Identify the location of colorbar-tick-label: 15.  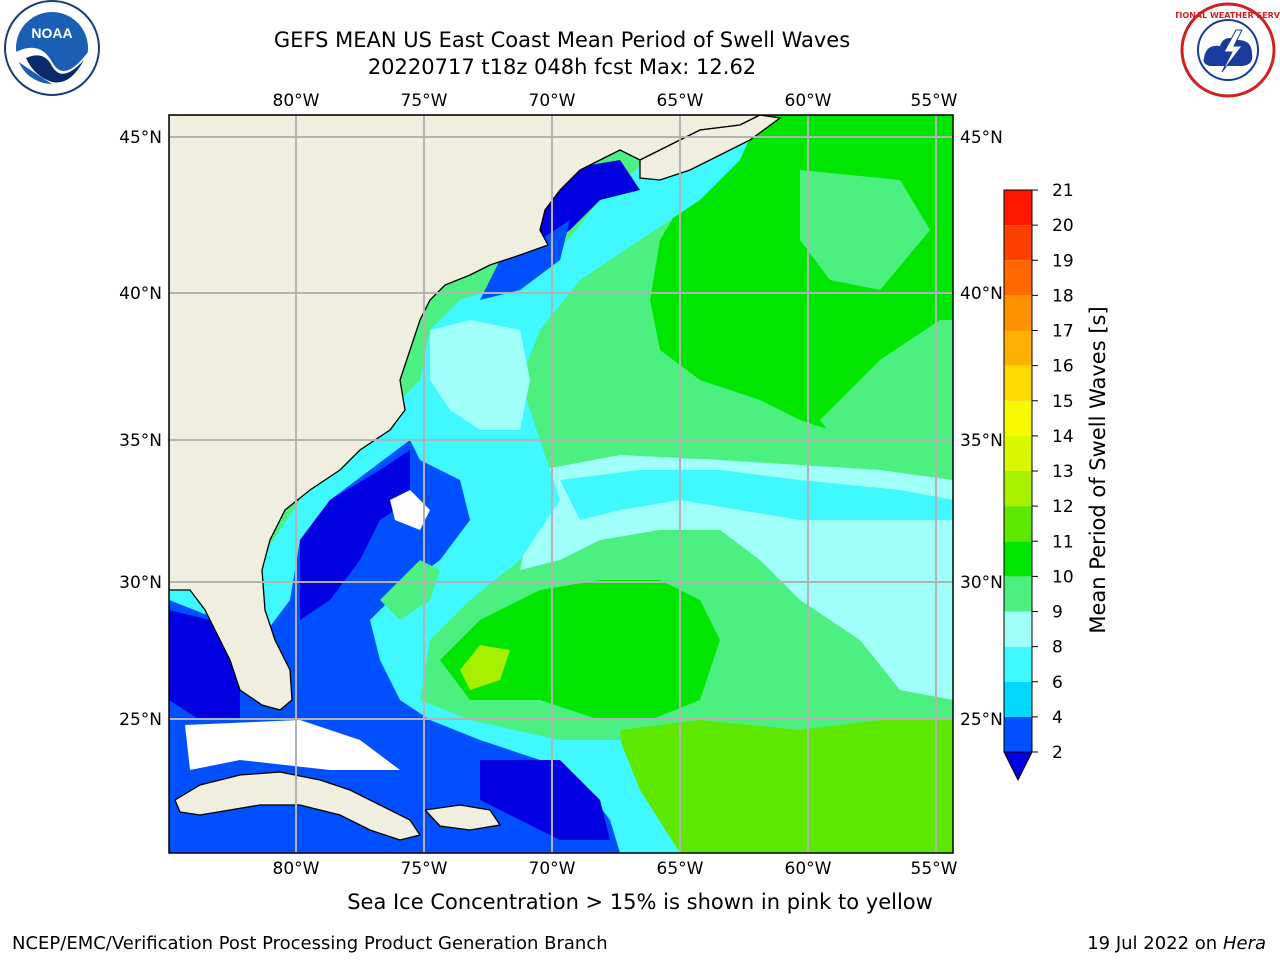
(1063, 402).